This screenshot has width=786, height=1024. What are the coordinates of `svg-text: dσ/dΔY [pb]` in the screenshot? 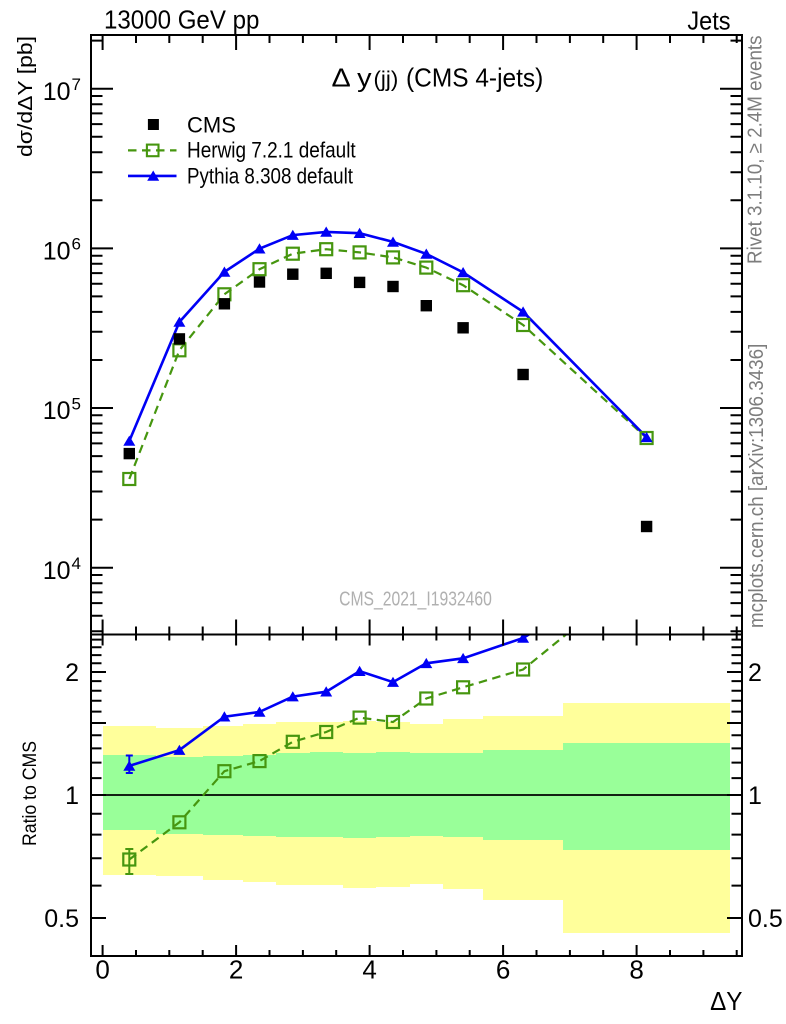 It's located at (26, 96).